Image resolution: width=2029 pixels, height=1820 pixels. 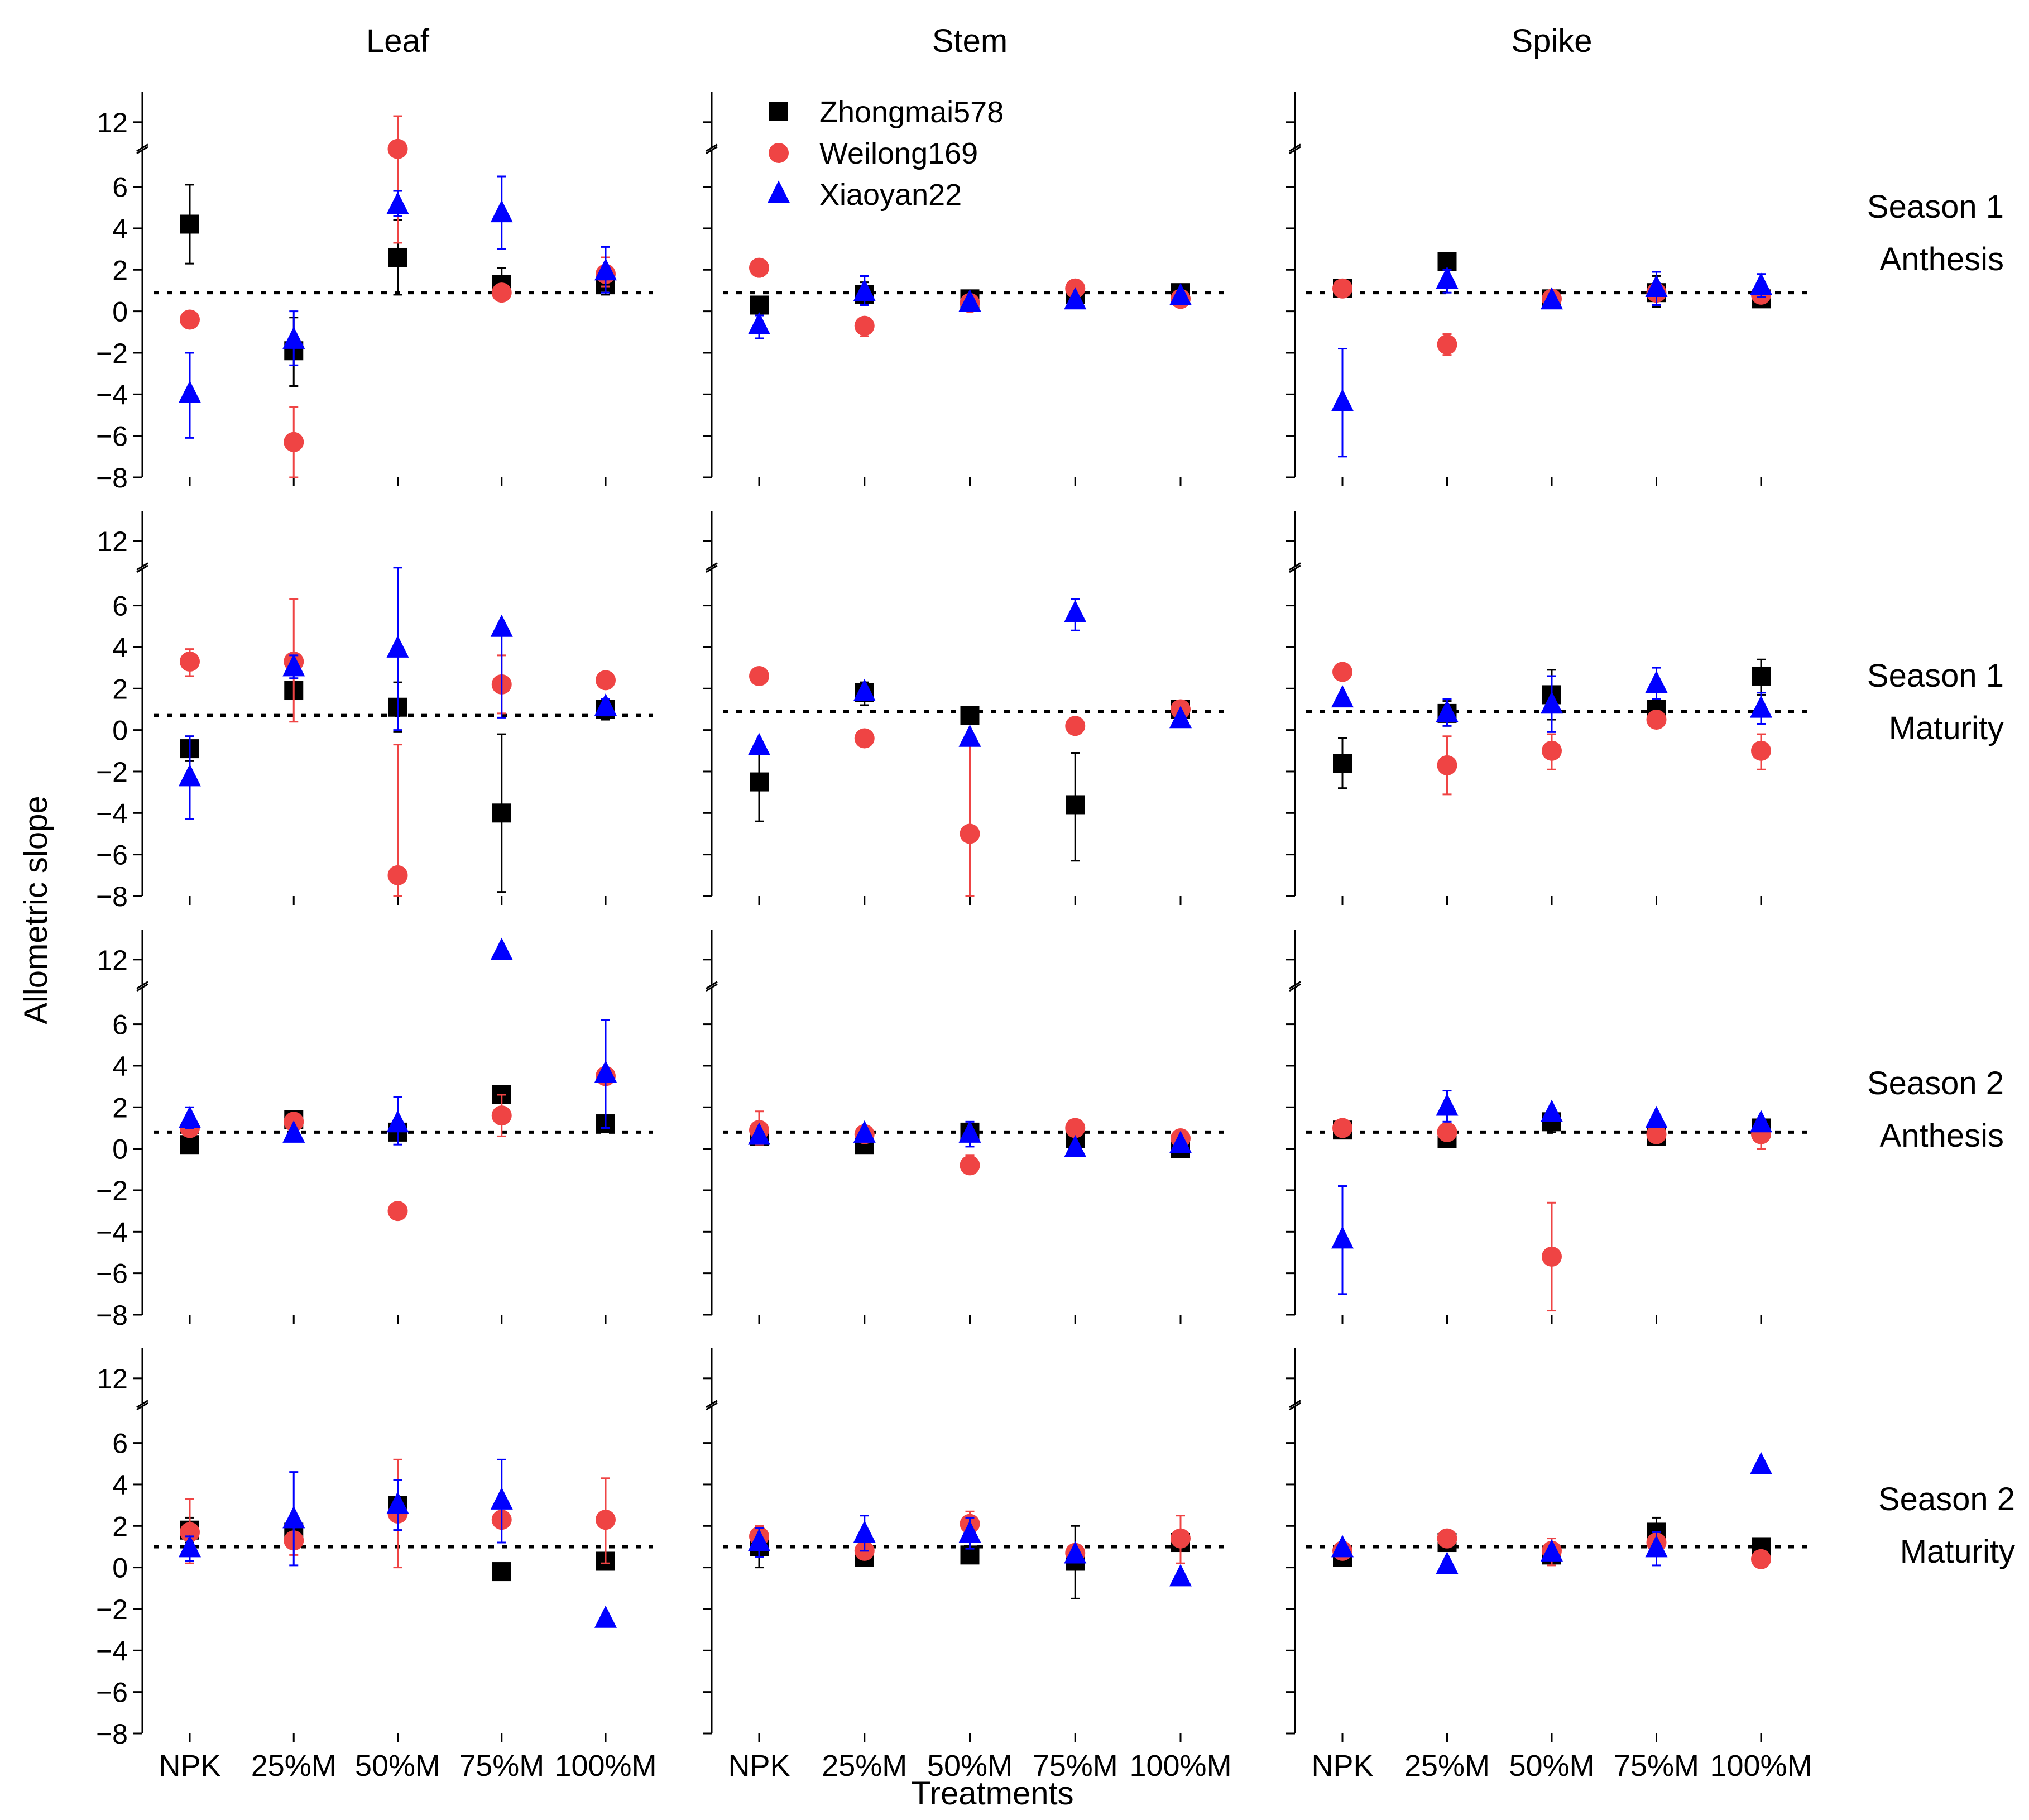 What do you see at coordinates (890, 195) in the screenshot?
I see `legend-label: Xiaoyan22` at bounding box center [890, 195].